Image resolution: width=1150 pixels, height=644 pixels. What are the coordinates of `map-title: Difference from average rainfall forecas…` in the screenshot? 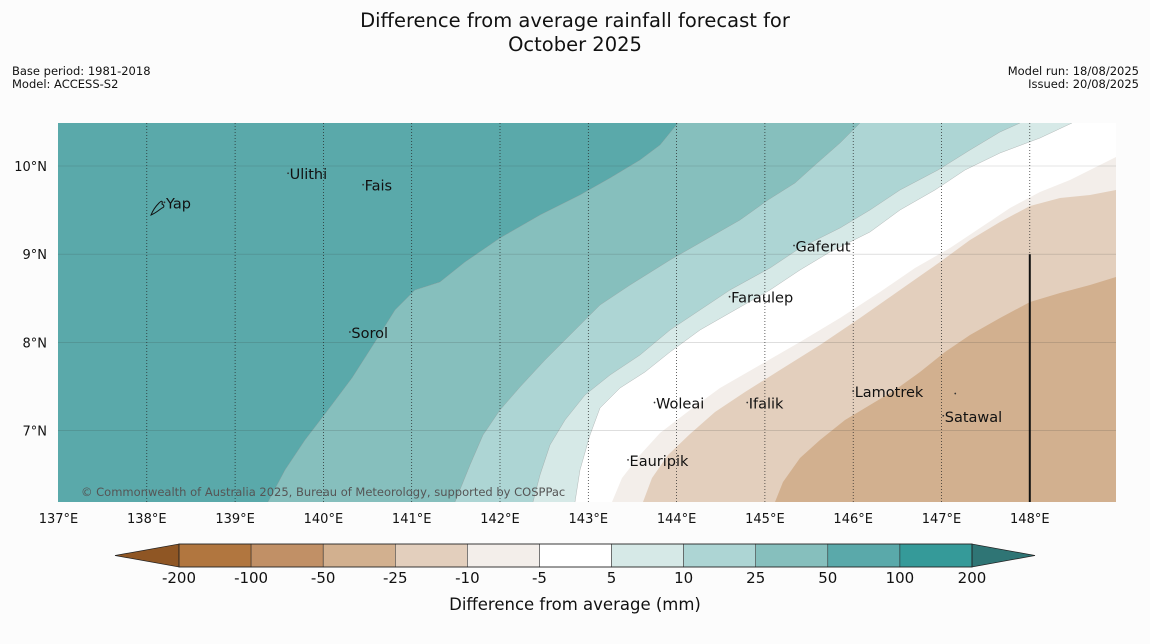 It's located at (575, 33).